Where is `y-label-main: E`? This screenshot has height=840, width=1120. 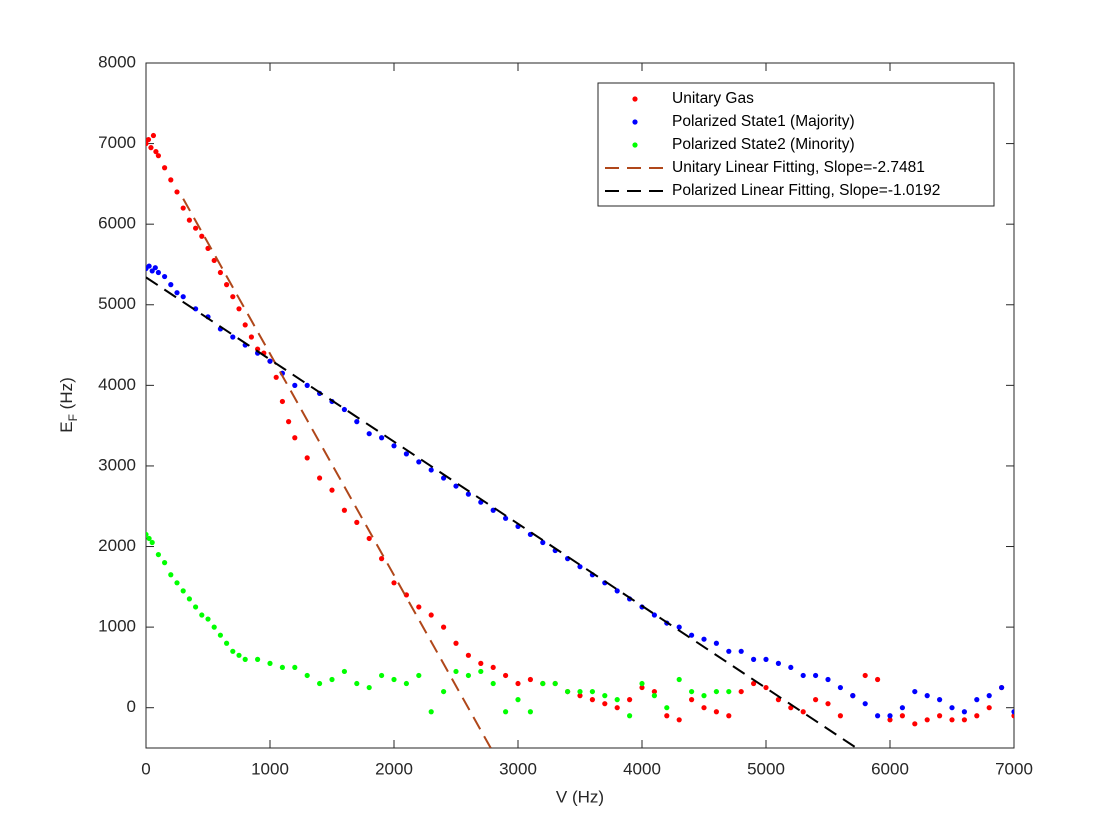 y-label-main: E is located at coordinates (66, 426).